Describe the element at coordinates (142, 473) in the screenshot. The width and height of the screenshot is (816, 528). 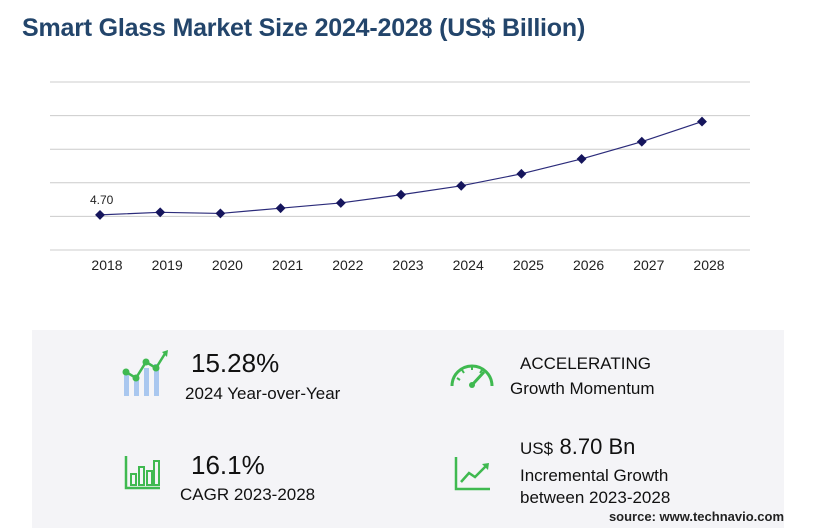
I see `bar-chart-icon` at that location.